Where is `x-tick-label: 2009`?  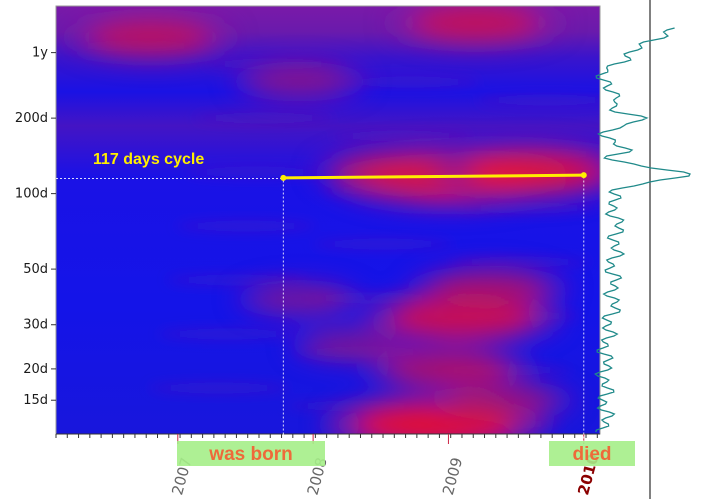 x-tick-label: 2009 is located at coordinates (452, 476).